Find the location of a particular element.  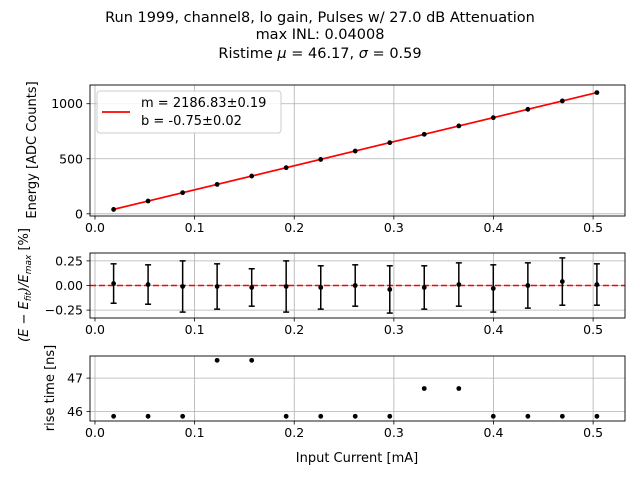

rise-time-y-tick-label: 47 is located at coordinates (75, 378).